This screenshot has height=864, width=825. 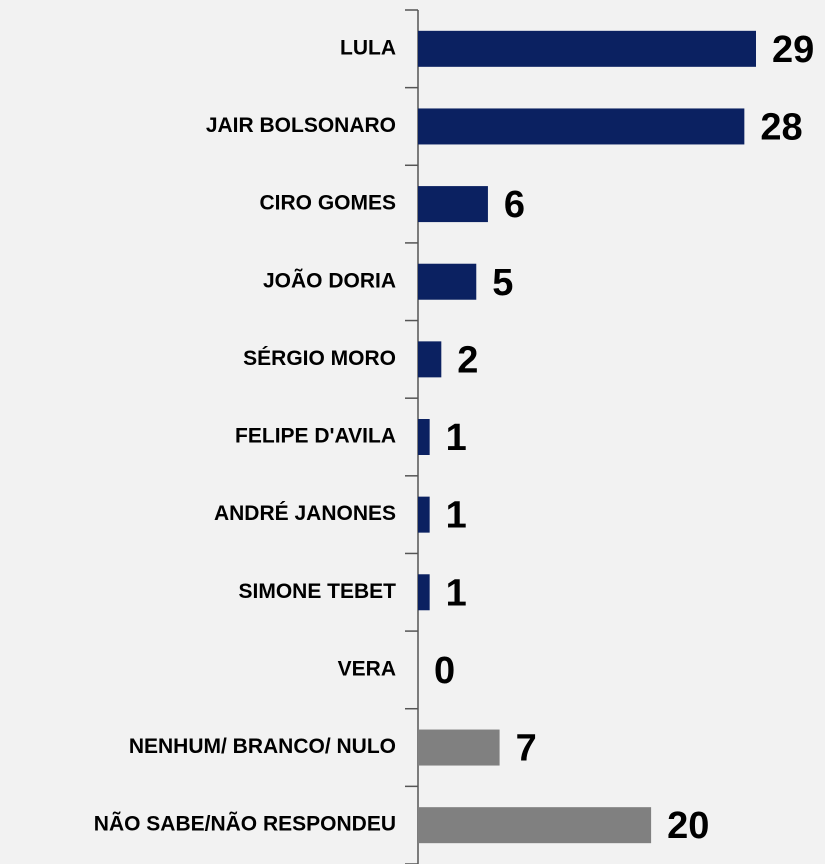 What do you see at coordinates (367, 668) in the screenshot?
I see `category-label: VERA` at bounding box center [367, 668].